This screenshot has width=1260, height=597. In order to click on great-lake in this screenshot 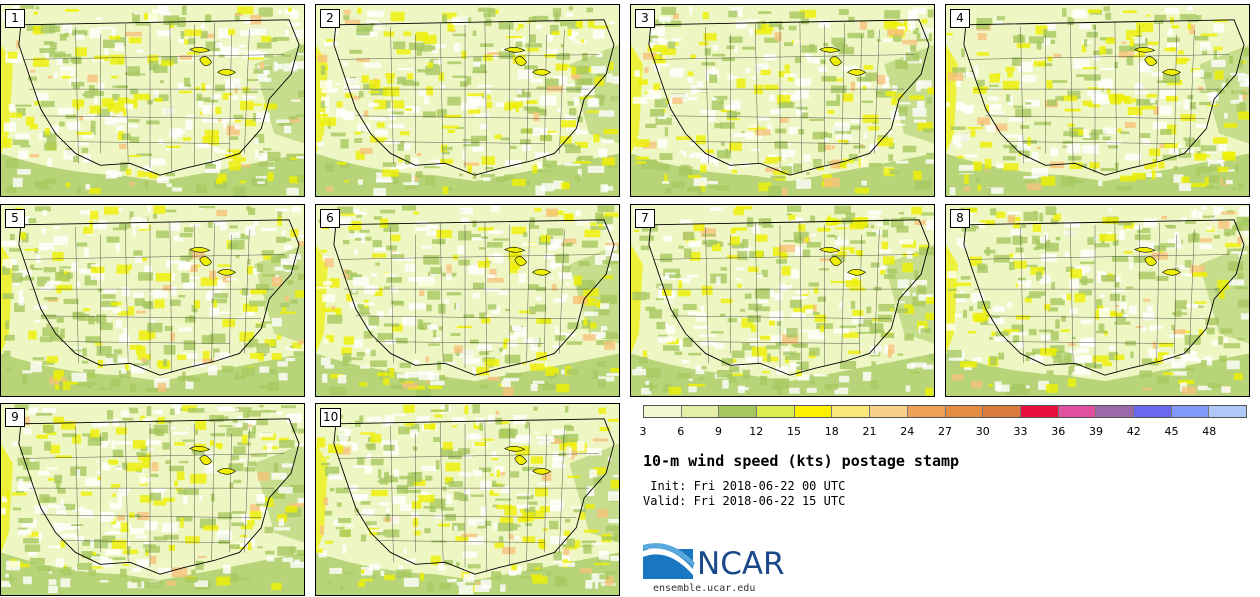, I will do `click(205, 460)`.